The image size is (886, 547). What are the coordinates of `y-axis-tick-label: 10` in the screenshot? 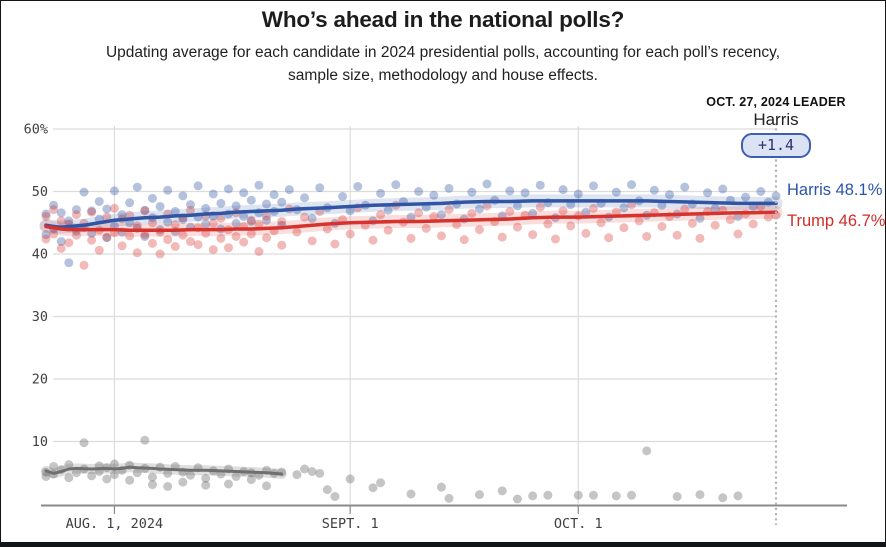 It's located at (40, 442).